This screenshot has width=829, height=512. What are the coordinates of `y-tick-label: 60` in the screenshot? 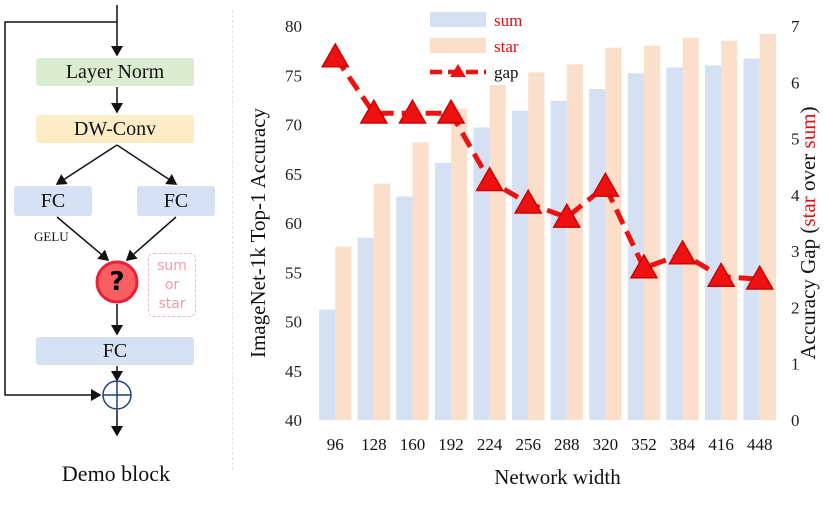 It's located at (293, 223).